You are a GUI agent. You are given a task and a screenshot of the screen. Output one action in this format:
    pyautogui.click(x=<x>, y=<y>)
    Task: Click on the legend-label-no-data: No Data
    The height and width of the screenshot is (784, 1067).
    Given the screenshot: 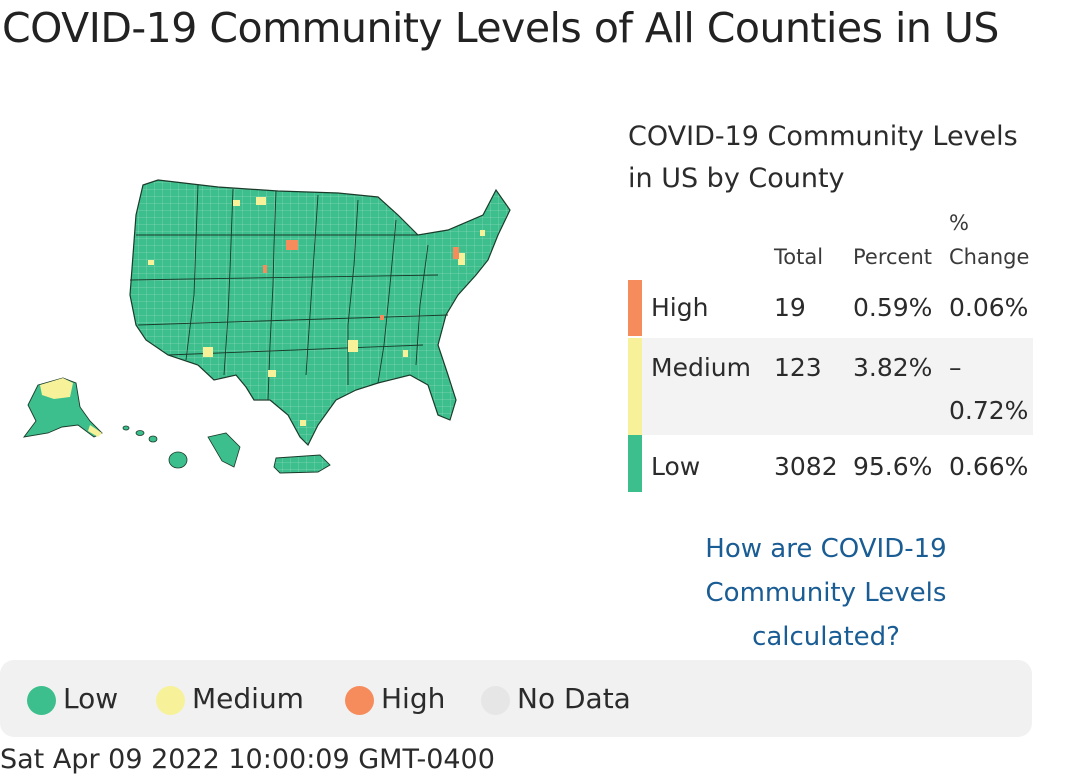 What is the action you would take?
    pyautogui.click(x=574, y=698)
    